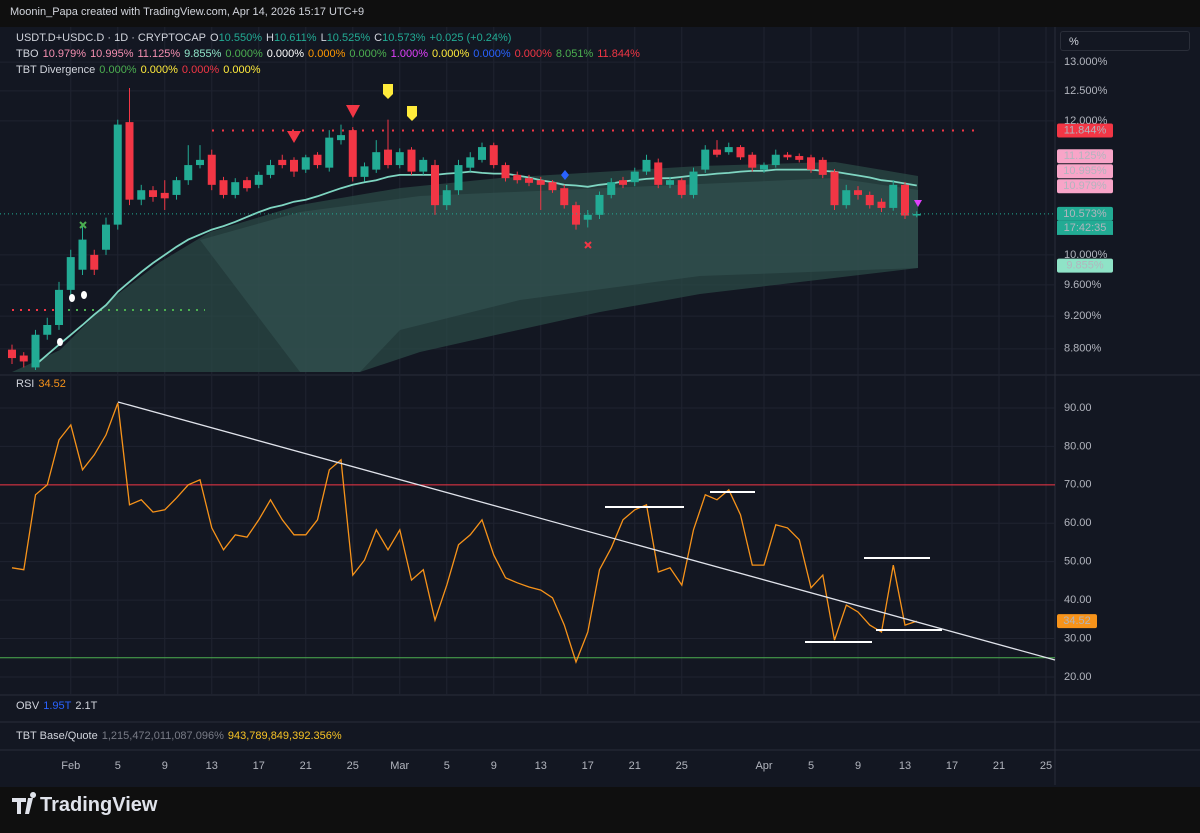 Image resolution: width=1200 pixels, height=833 pixels. What do you see at coordinates (1083, 349) in the screenshot?
I see `y-tick-label: 8.800%` at bounding box center [1083, 349].